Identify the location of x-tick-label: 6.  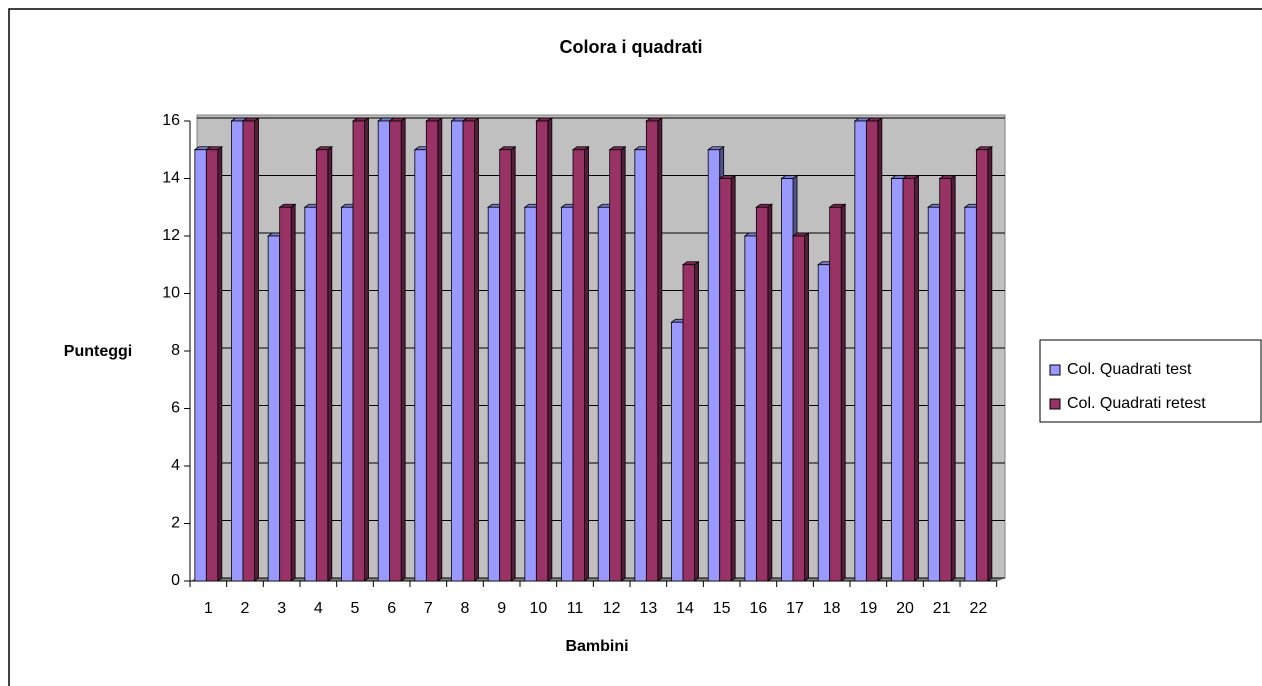
(391, 608).